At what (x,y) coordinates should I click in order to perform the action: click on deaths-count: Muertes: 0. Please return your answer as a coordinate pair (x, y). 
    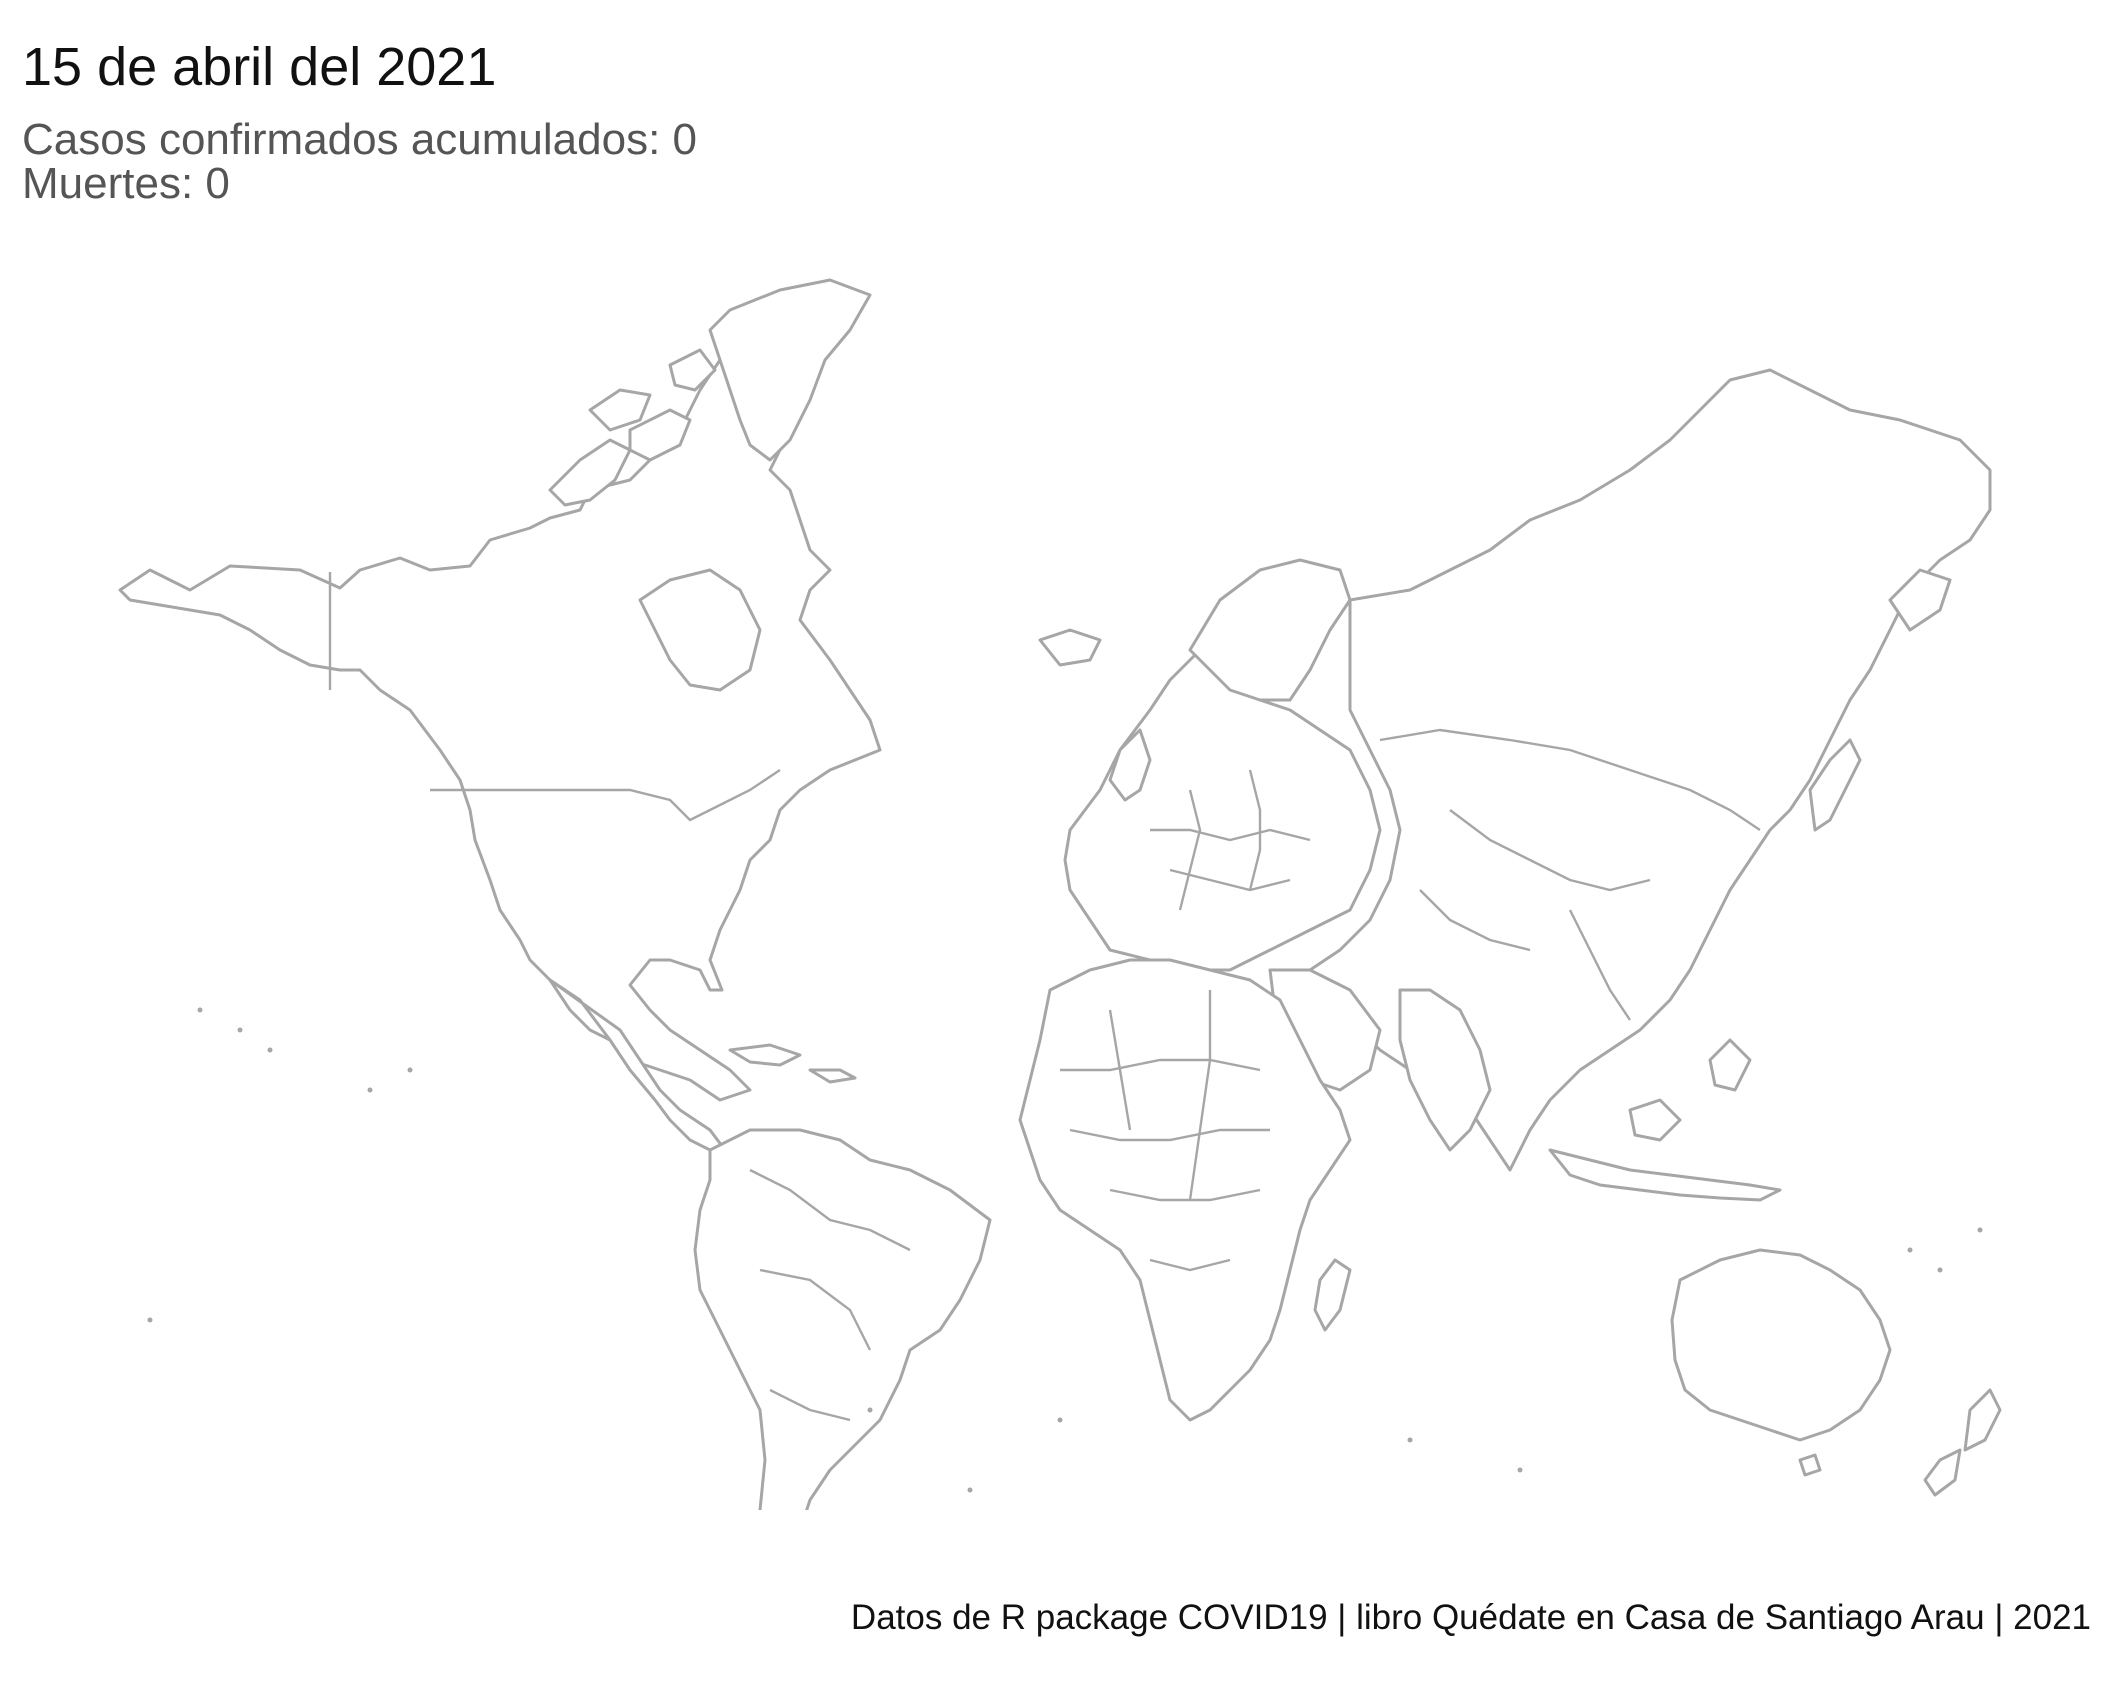
    Looking at the image, I should click on (126, 183).